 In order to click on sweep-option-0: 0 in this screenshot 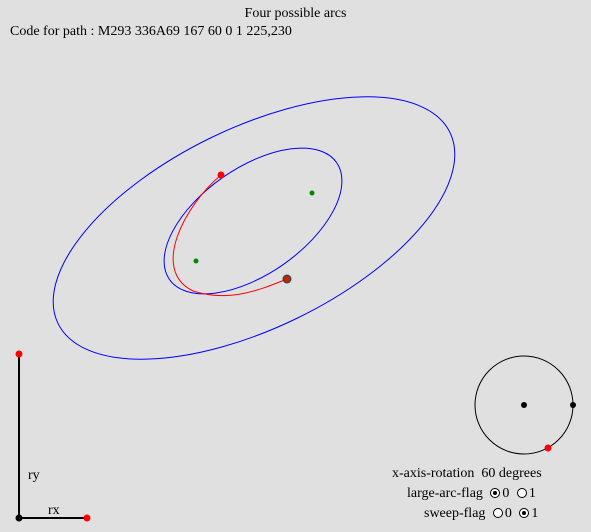, I will do `click(502, 514)`.